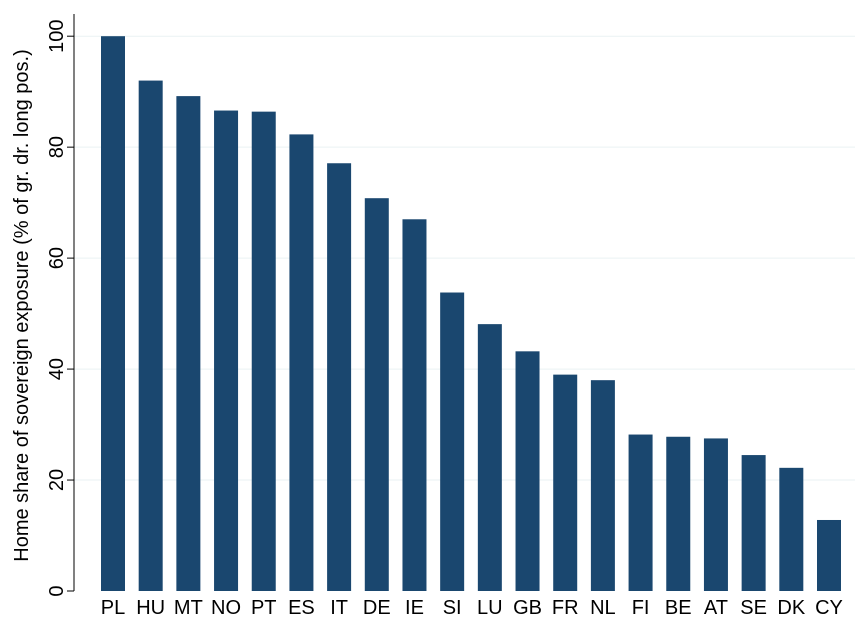  What do you see at coordinates (263, 351) in the screenshot?
I see `bar-pt` at bounding box center [263, 351].